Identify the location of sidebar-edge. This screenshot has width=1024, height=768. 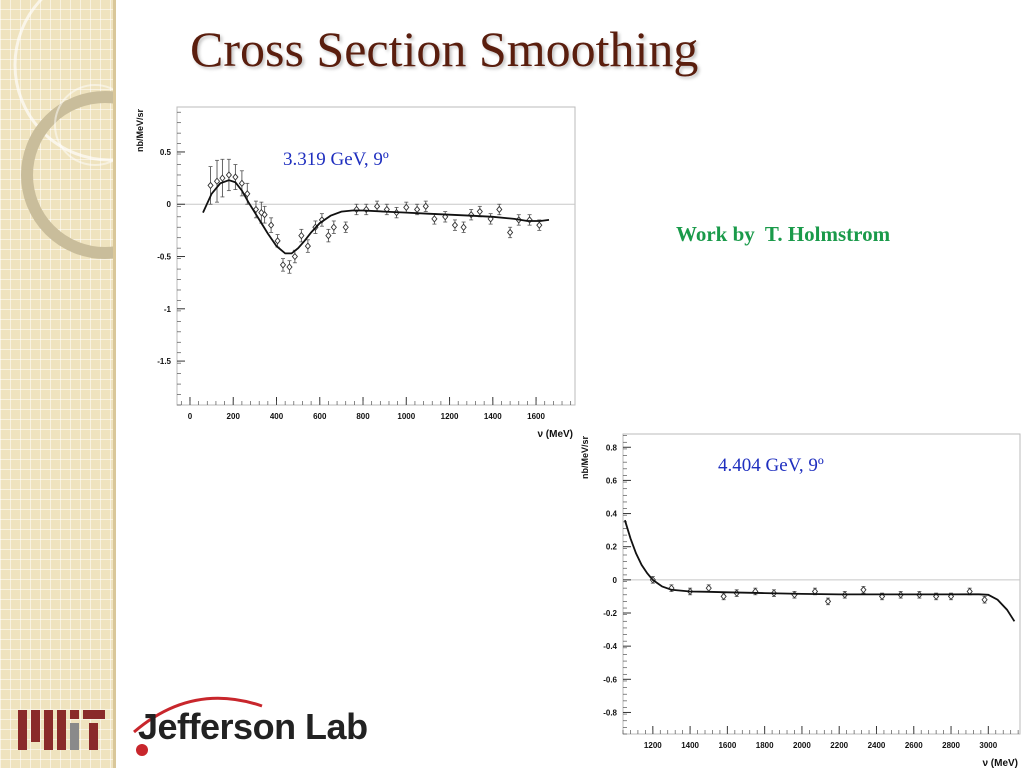
(114, 384).